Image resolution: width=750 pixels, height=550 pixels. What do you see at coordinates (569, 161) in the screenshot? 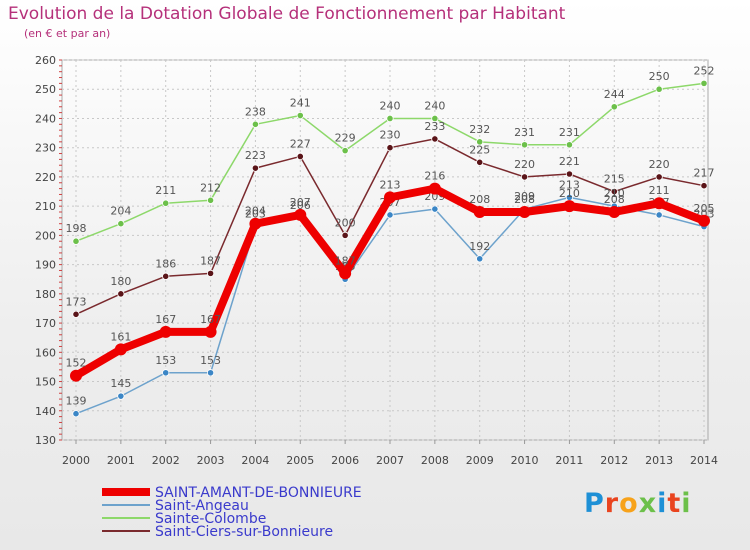
I see `data-label: 221` at bounding box center [569, 161].